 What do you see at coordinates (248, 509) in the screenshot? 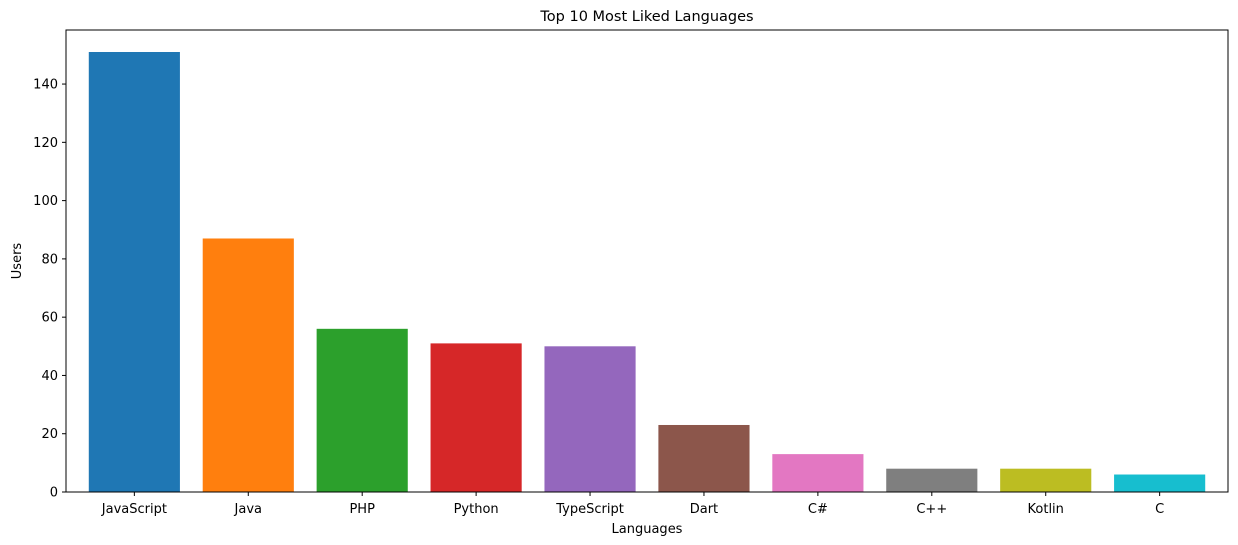
I see `x-tick-label: Java` at bounding box center [248, 509].